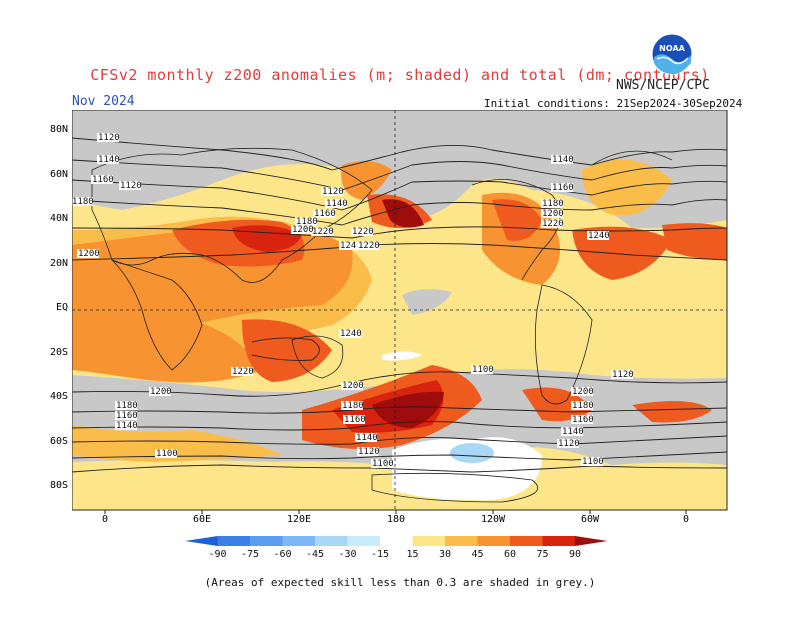  Describe the element at coordinates (58, 352) in the screenshot. I see `lat-tick-label: 20S` at that location.